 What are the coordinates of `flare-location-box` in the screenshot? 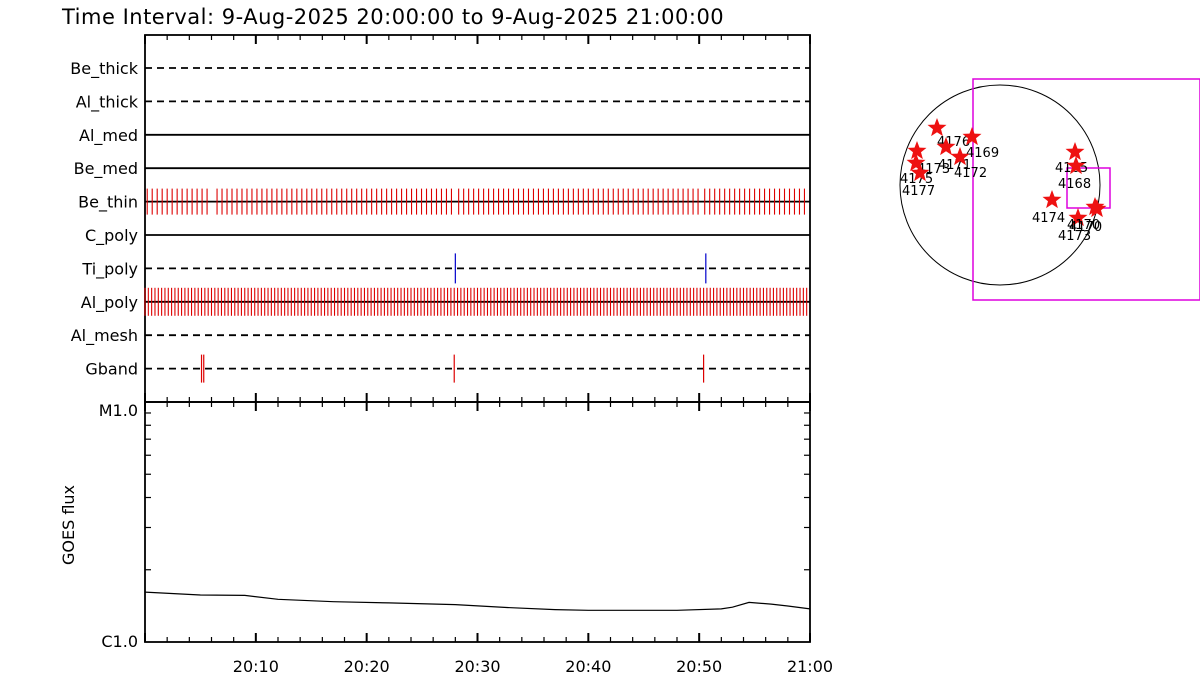 It's located at (1088, 188).